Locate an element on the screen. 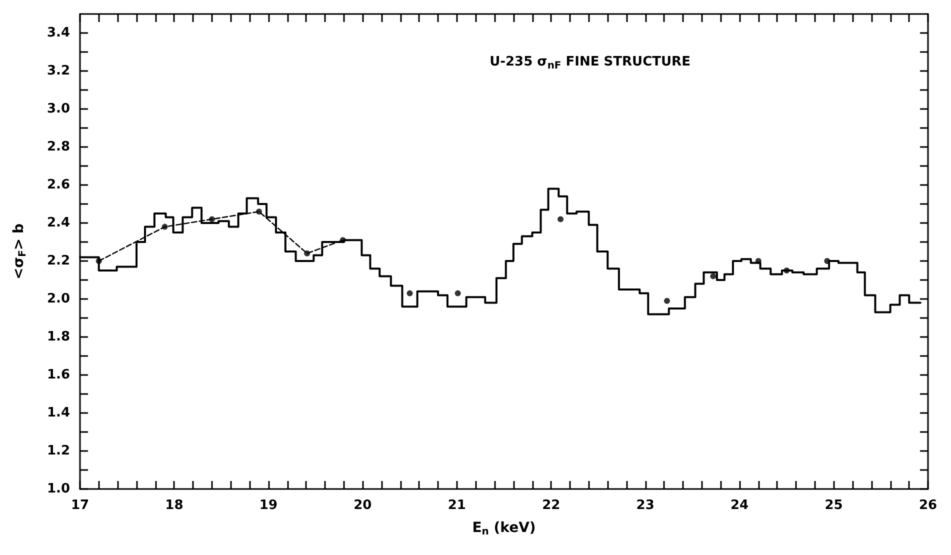 The height and width of the screenshot is (555, 951). x-tick-label: 24 is located at coordinates (739, 505).